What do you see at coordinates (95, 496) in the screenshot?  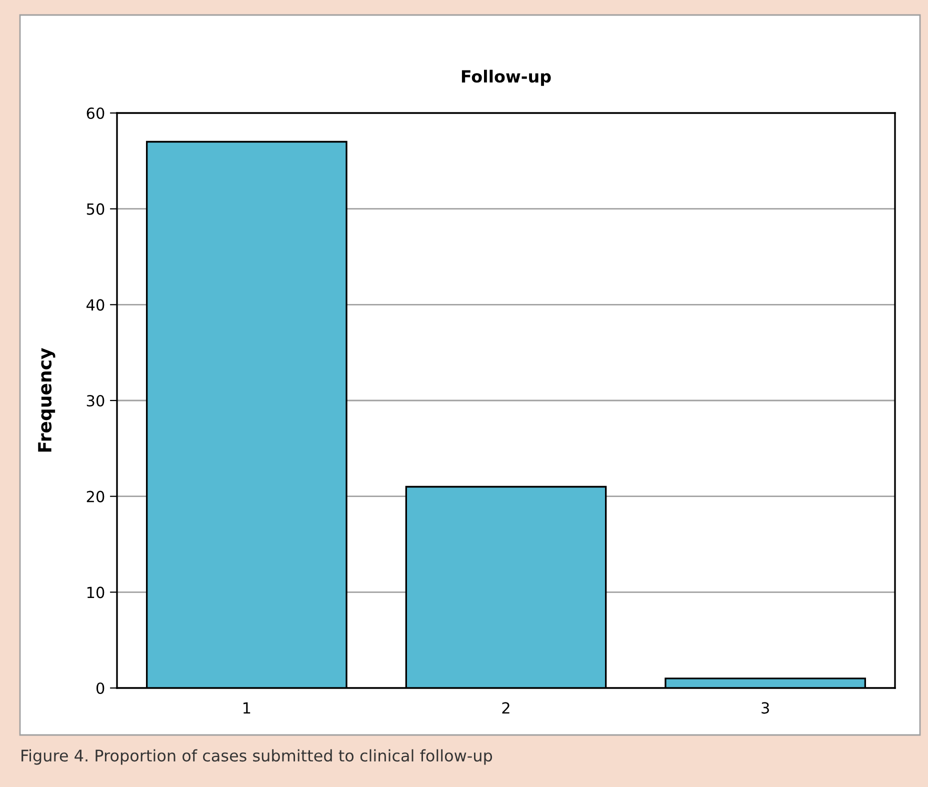 I see `y-tick-label: 20` at bounding box center [95, 496].